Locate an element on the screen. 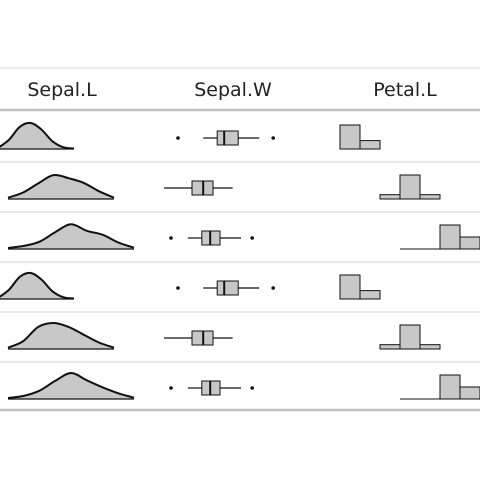  column-header-sepal-width: Sepal.W is located at coordinates (233, 90).